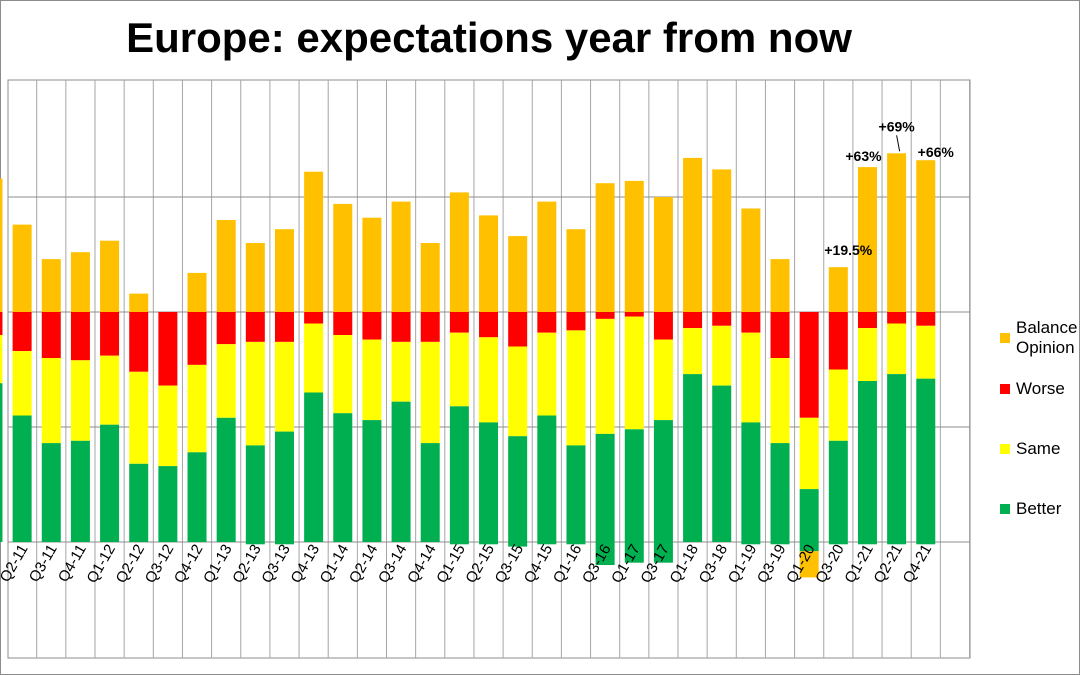 The width and height of the screenshot is (1080, 675). What do you see at coordinates (1048, 337) in the screenshot?
I see `legend-label-balance: Balance ofOpinion` at bounding box center [1048, 337].